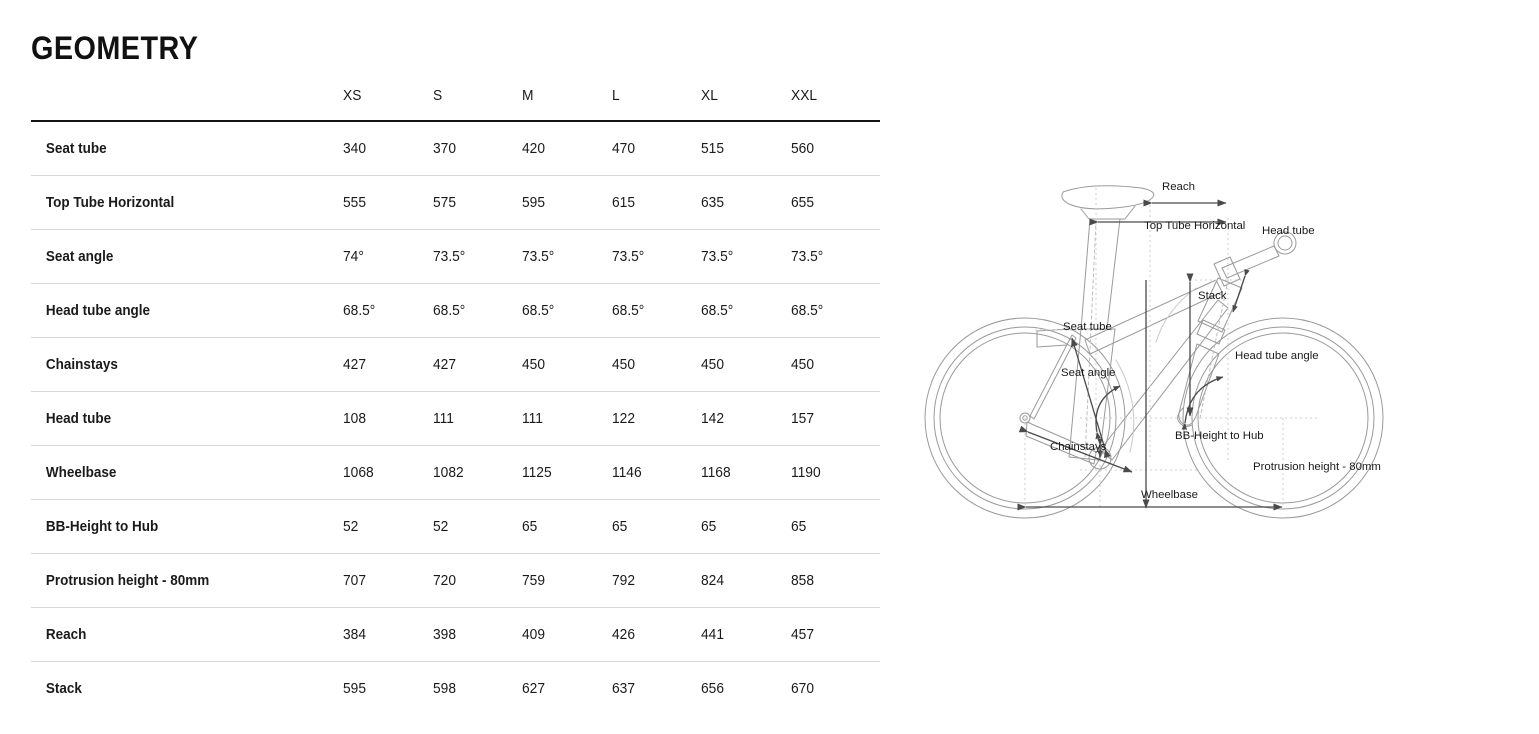  Describe the element at coordinates (1194, 226) in the screenshot. I see `label-top-tube-horizontal: Top Tube Horizontal` at that location.